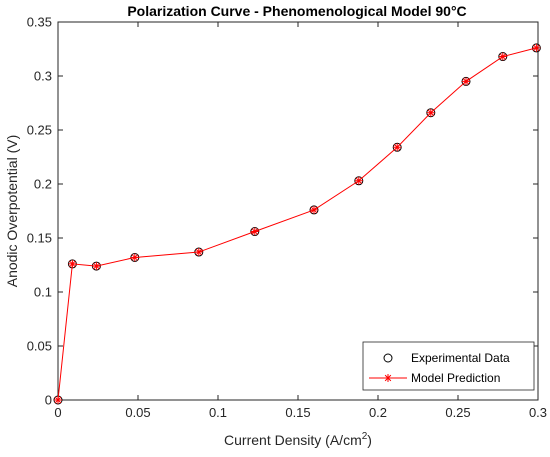 Image resolution: width=550 pixels, height=457 pixels. I want to click on legend-entry: Model Prediction, so click(434, 378).